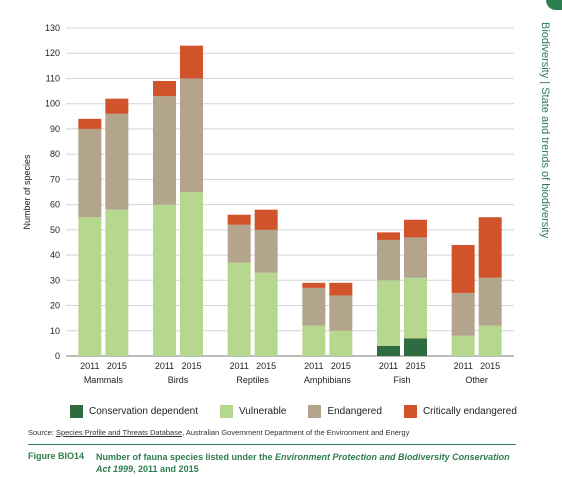 The width and height of the screenshot is (562, 477). What do you see at coordinates (55, 154) in the screenshot?
I see `y-tick-label: 80` at bounding box center [55, 154].